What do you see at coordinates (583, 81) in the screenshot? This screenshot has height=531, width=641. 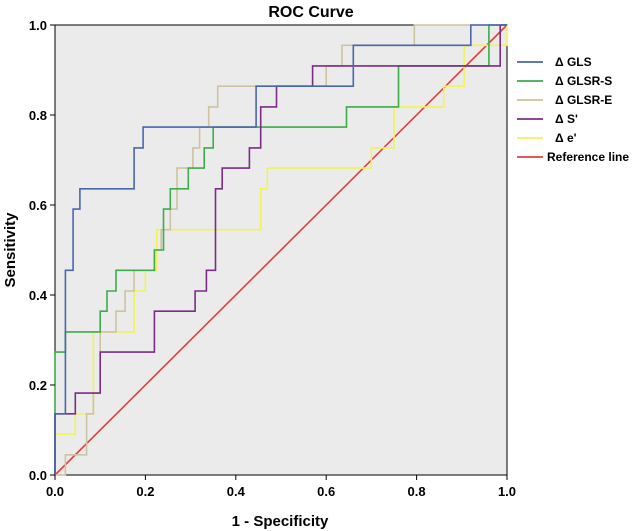 I see `legend-label: Δ GLSR-S` at bounding box center [583, 81].